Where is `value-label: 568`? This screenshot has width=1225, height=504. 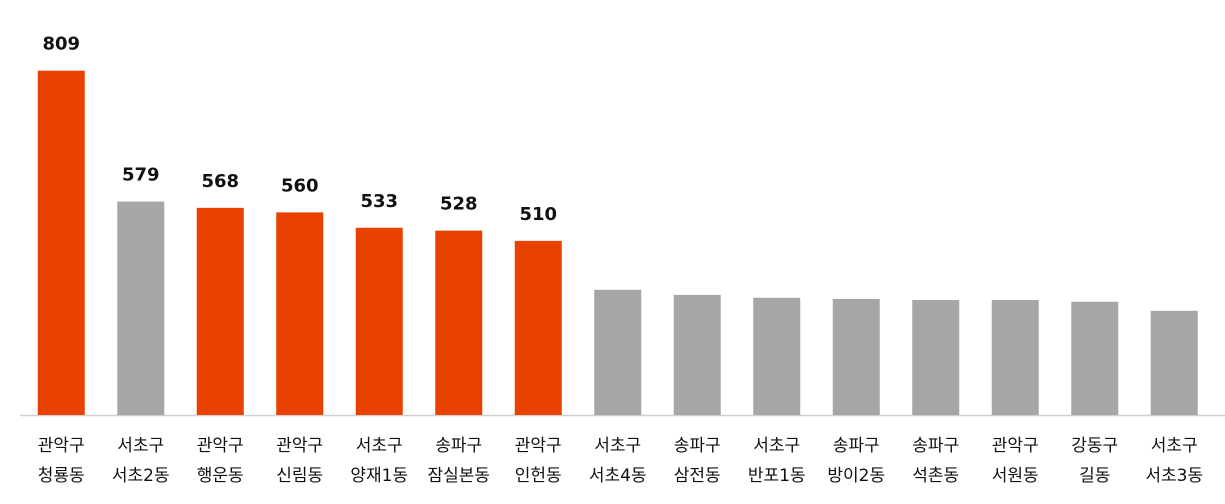
value-label: 568 is located at coordinates (220, 181).